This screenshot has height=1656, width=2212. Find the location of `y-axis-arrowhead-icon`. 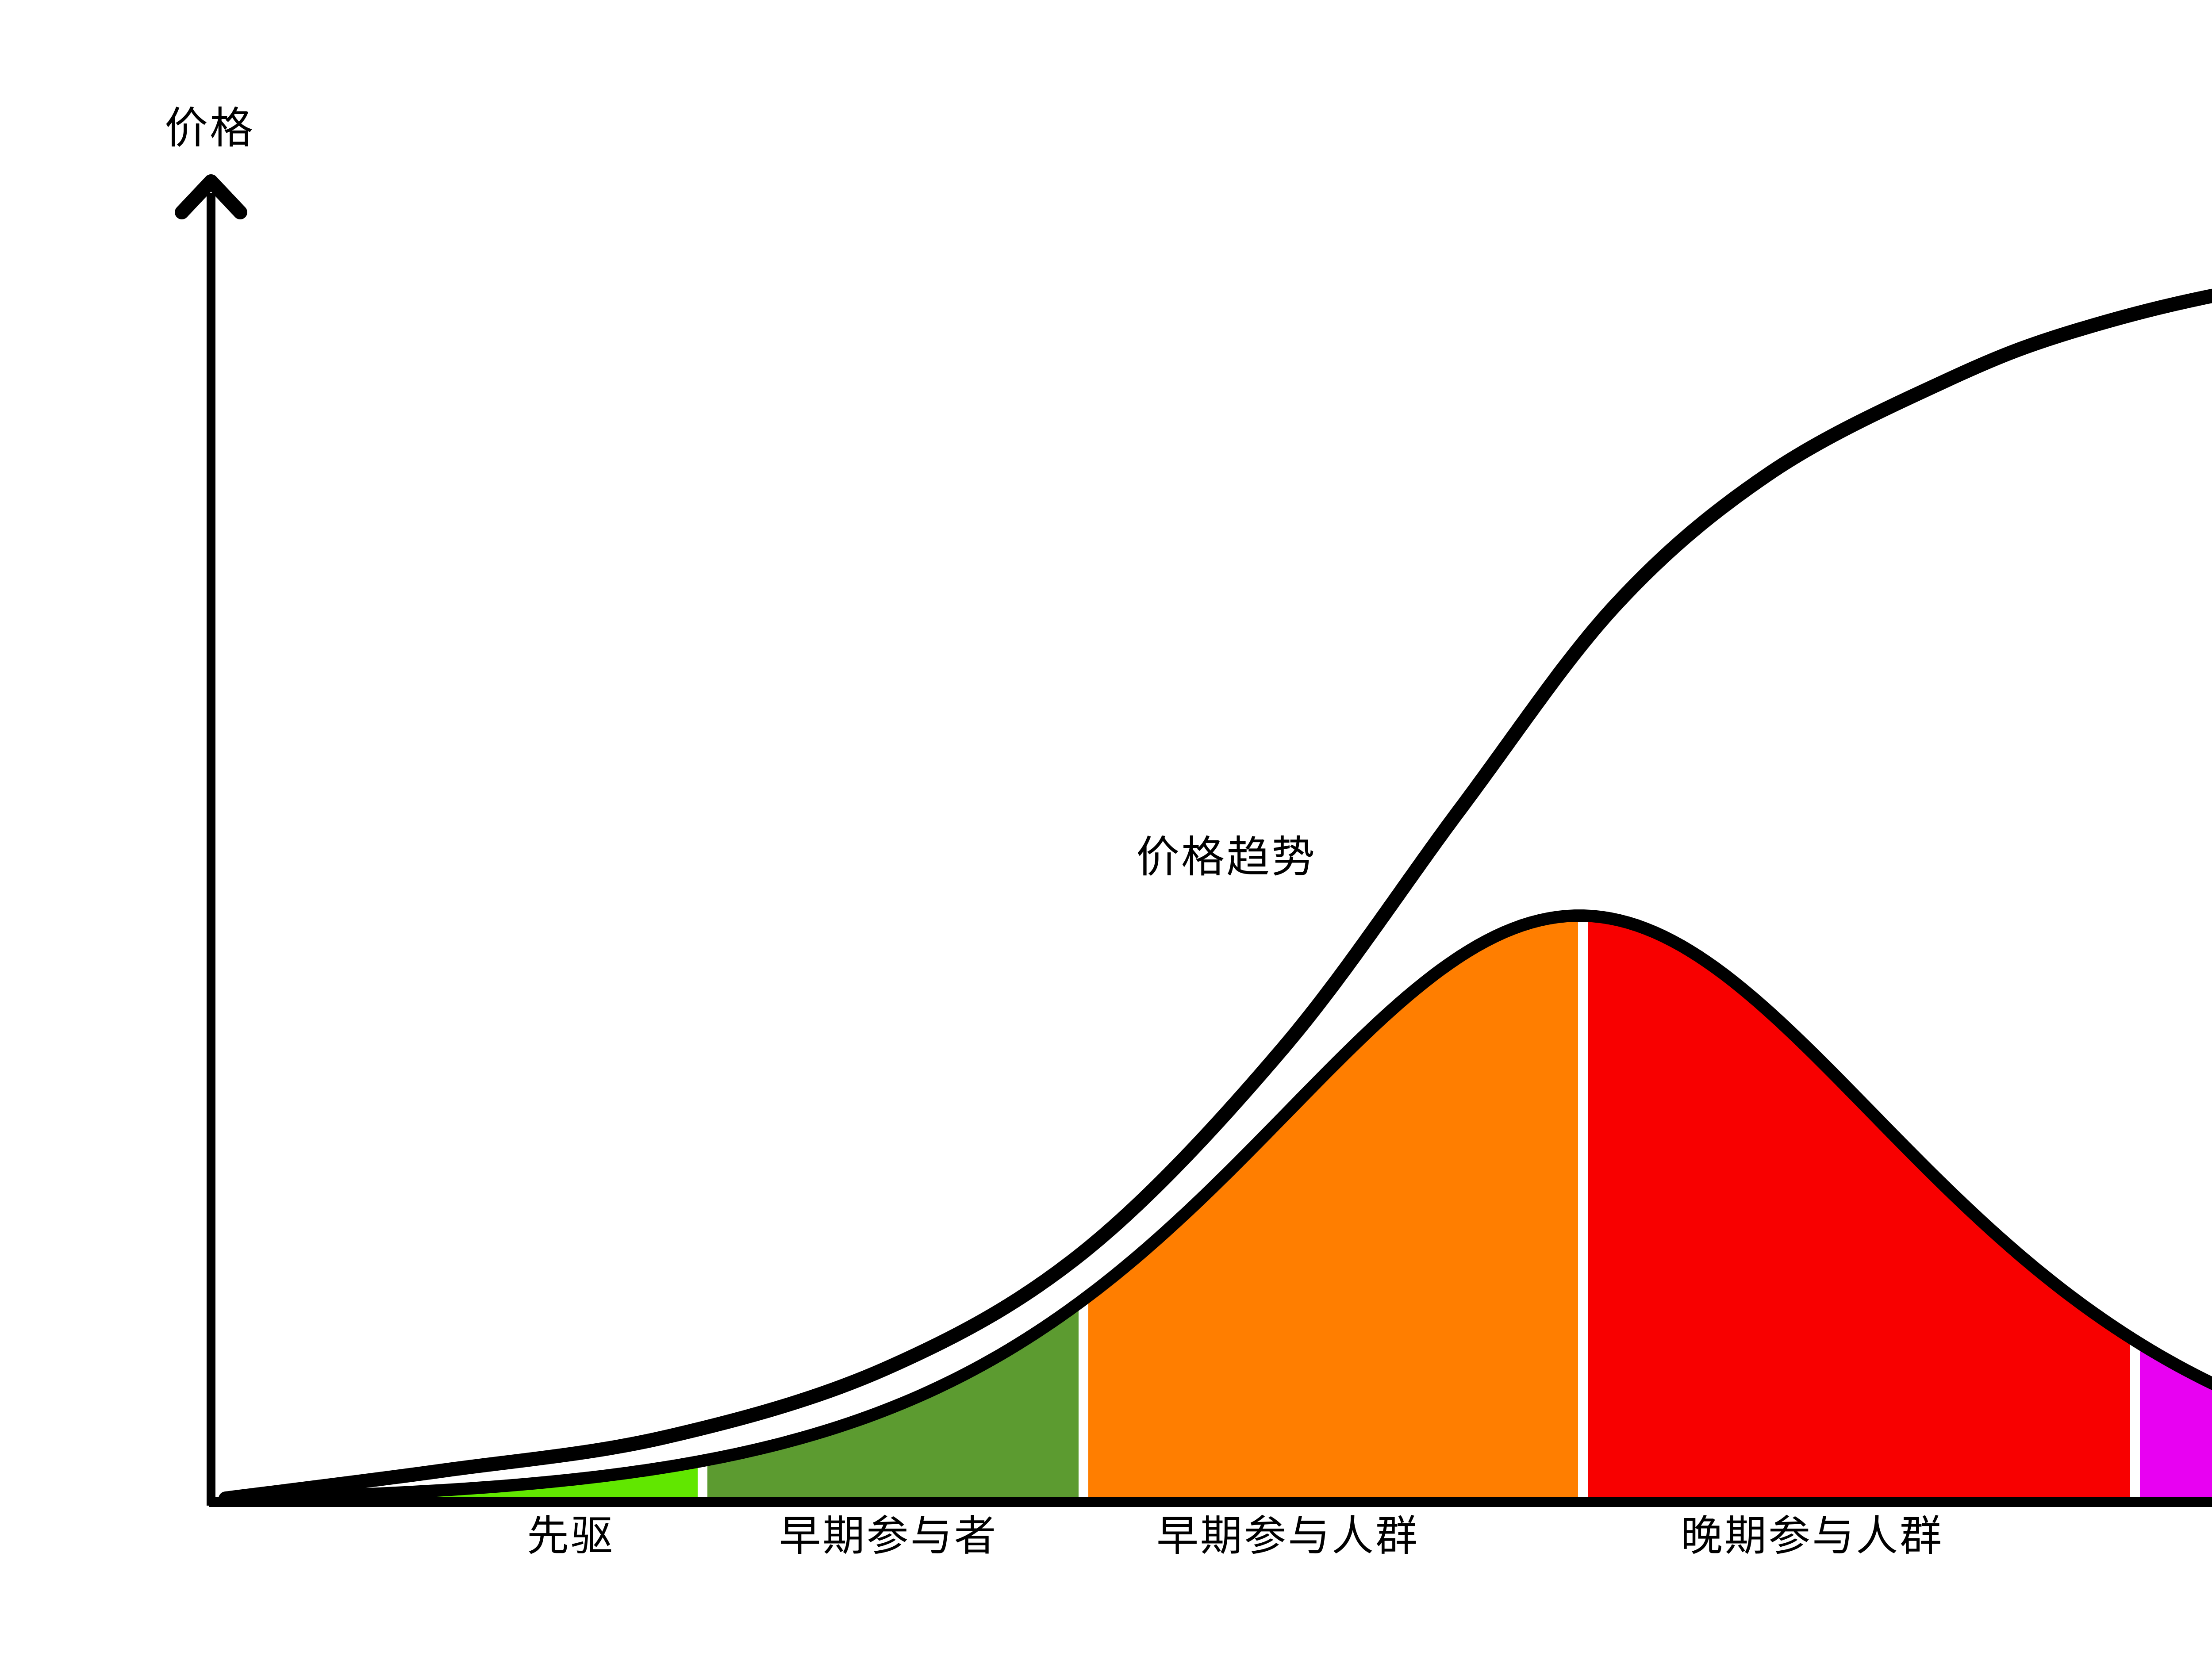

y-axis-arrowhead-icon is located at coordinates (211, 196).